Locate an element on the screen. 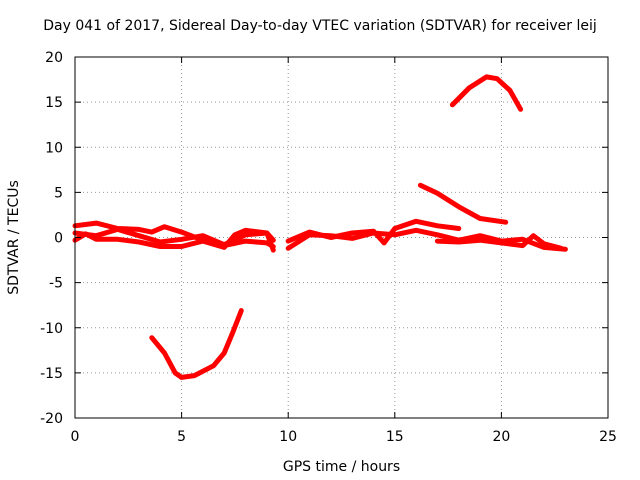  x-tick-label: 0 is located at coordinates (75, 437).